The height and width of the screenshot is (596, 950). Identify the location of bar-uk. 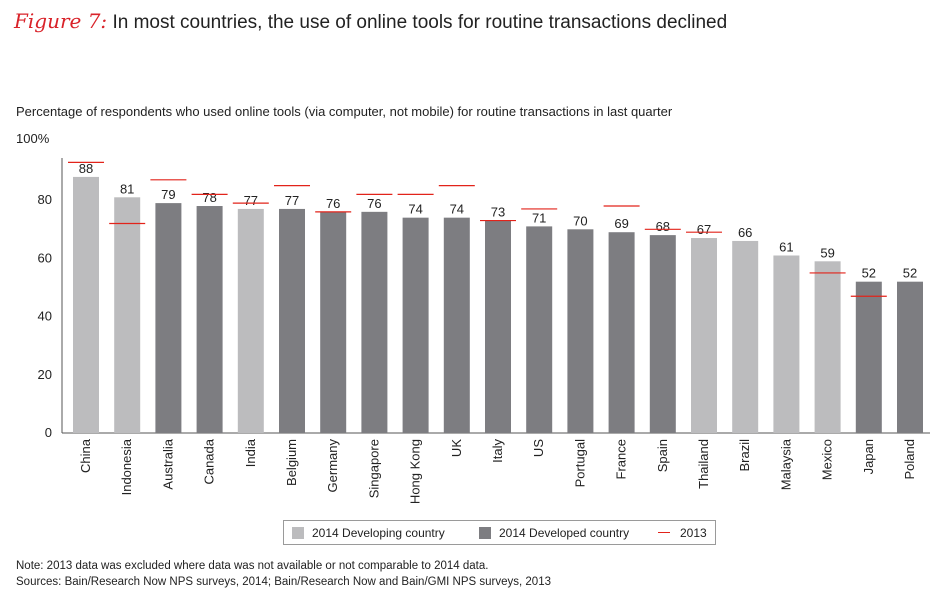
(456, 325).